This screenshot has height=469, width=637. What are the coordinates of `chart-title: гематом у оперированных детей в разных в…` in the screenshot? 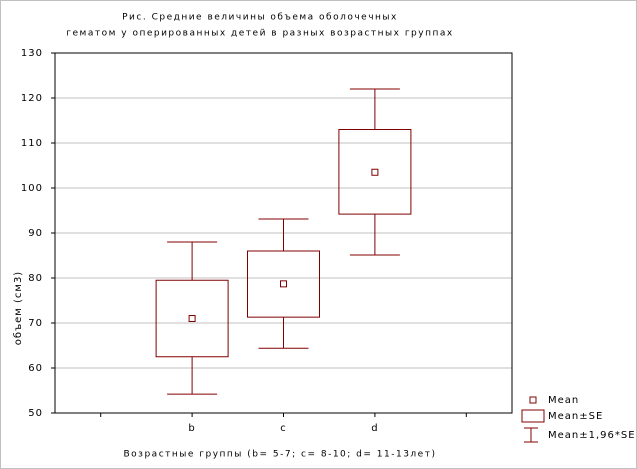 It's located at (259, 34).